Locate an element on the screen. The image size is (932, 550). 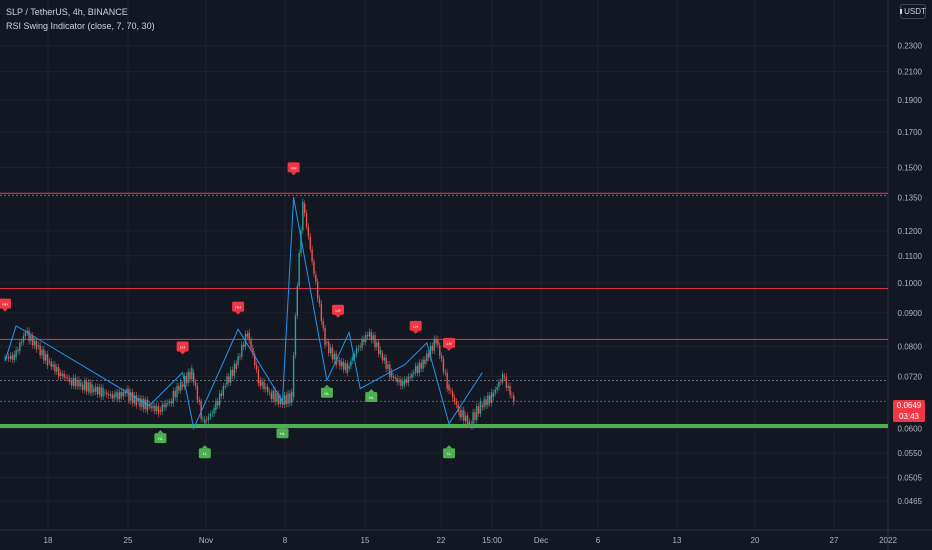
y-tick-label: 0.1500 is located at coordinates (910, 167).